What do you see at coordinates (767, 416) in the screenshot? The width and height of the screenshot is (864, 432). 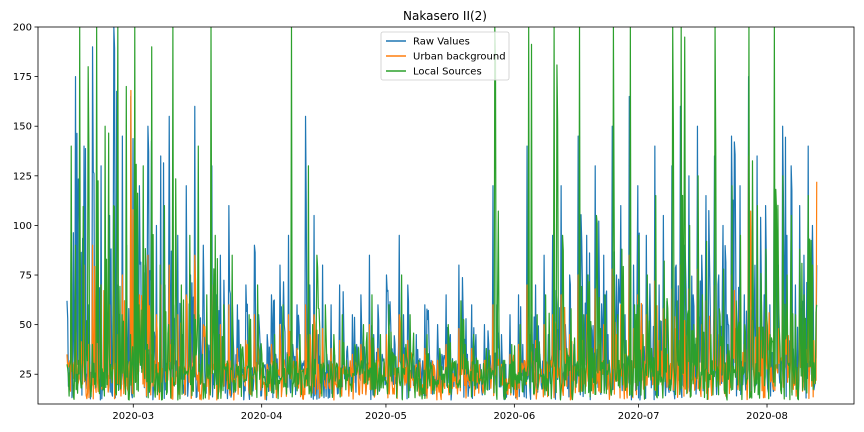 I see `x-tick-label: 2020-08` at bounding box center [767, 416].